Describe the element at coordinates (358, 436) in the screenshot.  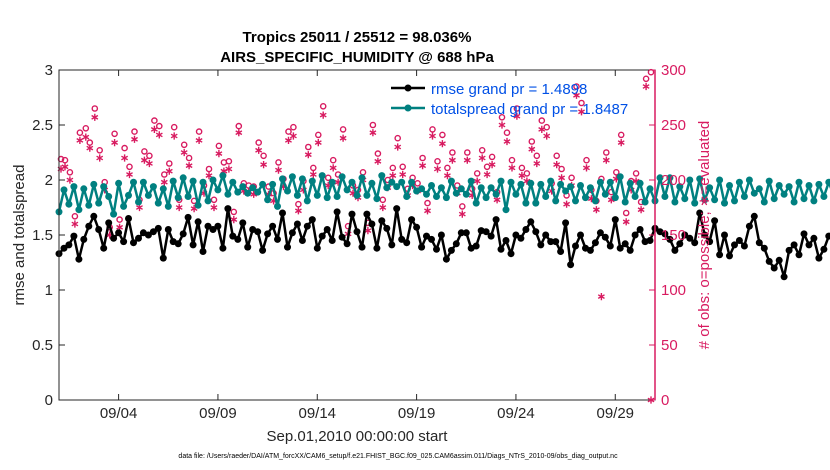
I see `x-axis-label: Sep.01,2010 00:00:00 start` at that location.